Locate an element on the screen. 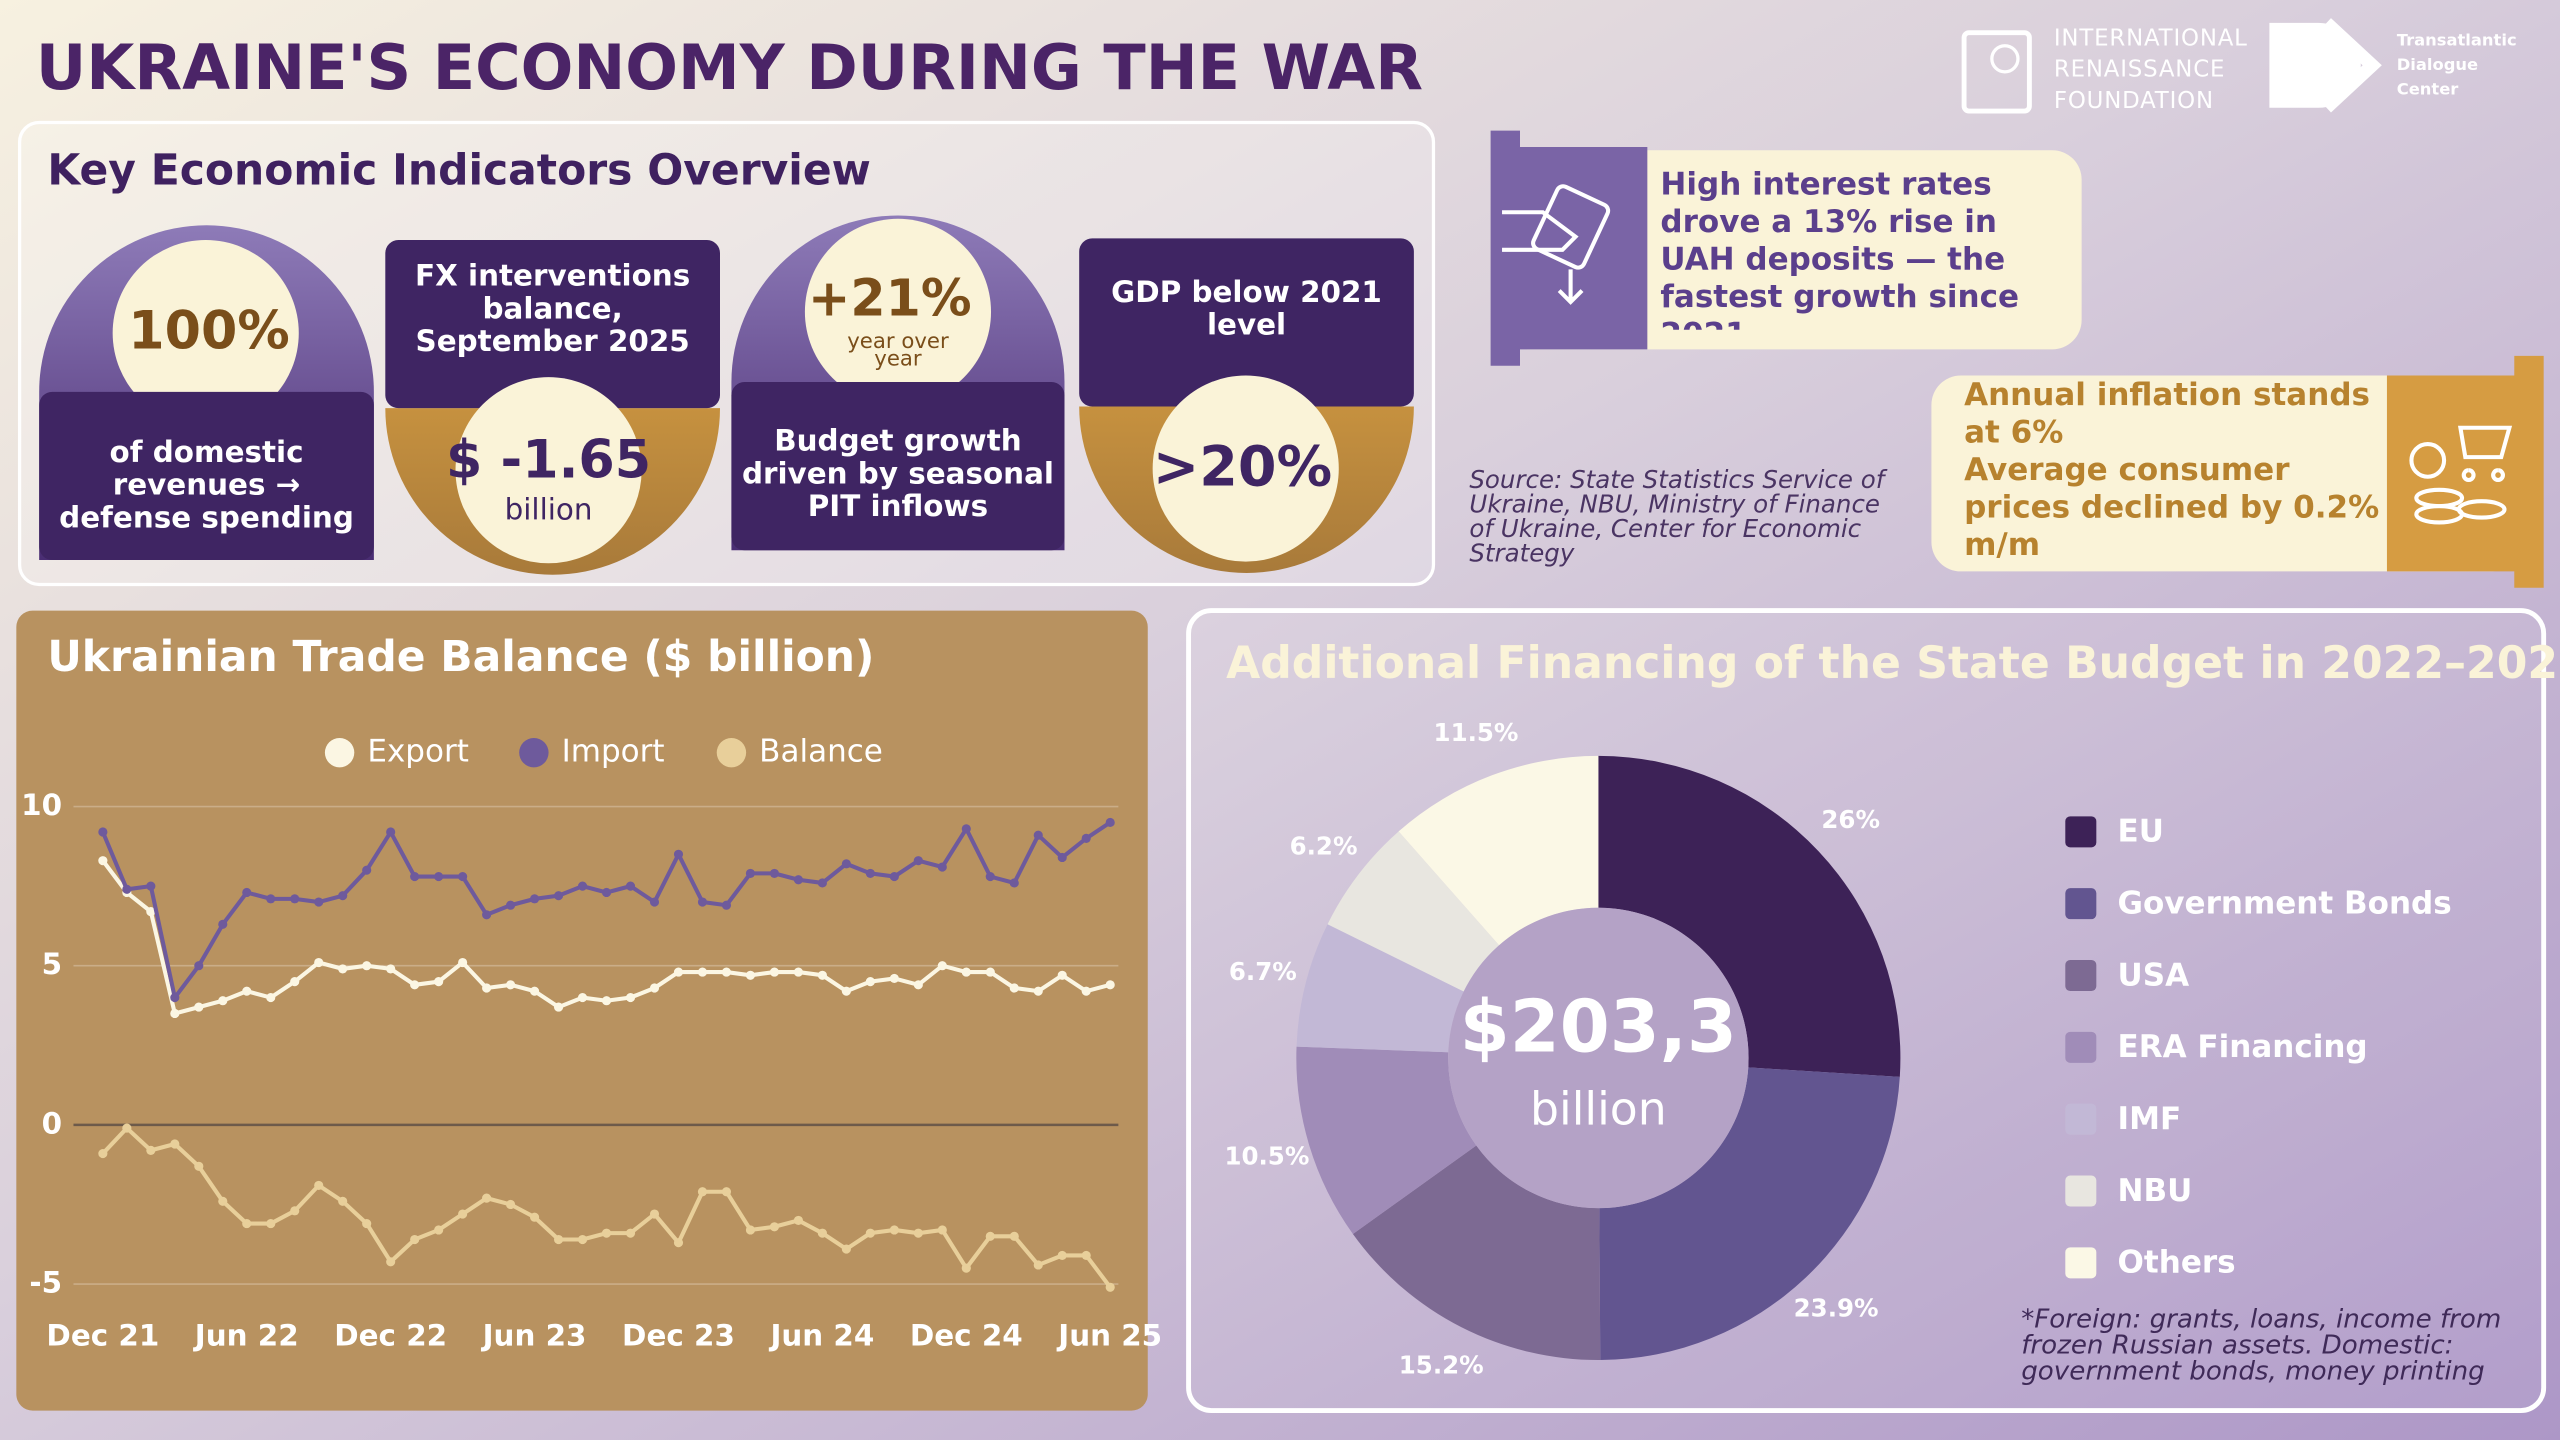  legend-label: Export is located at coordinates (418, 752).